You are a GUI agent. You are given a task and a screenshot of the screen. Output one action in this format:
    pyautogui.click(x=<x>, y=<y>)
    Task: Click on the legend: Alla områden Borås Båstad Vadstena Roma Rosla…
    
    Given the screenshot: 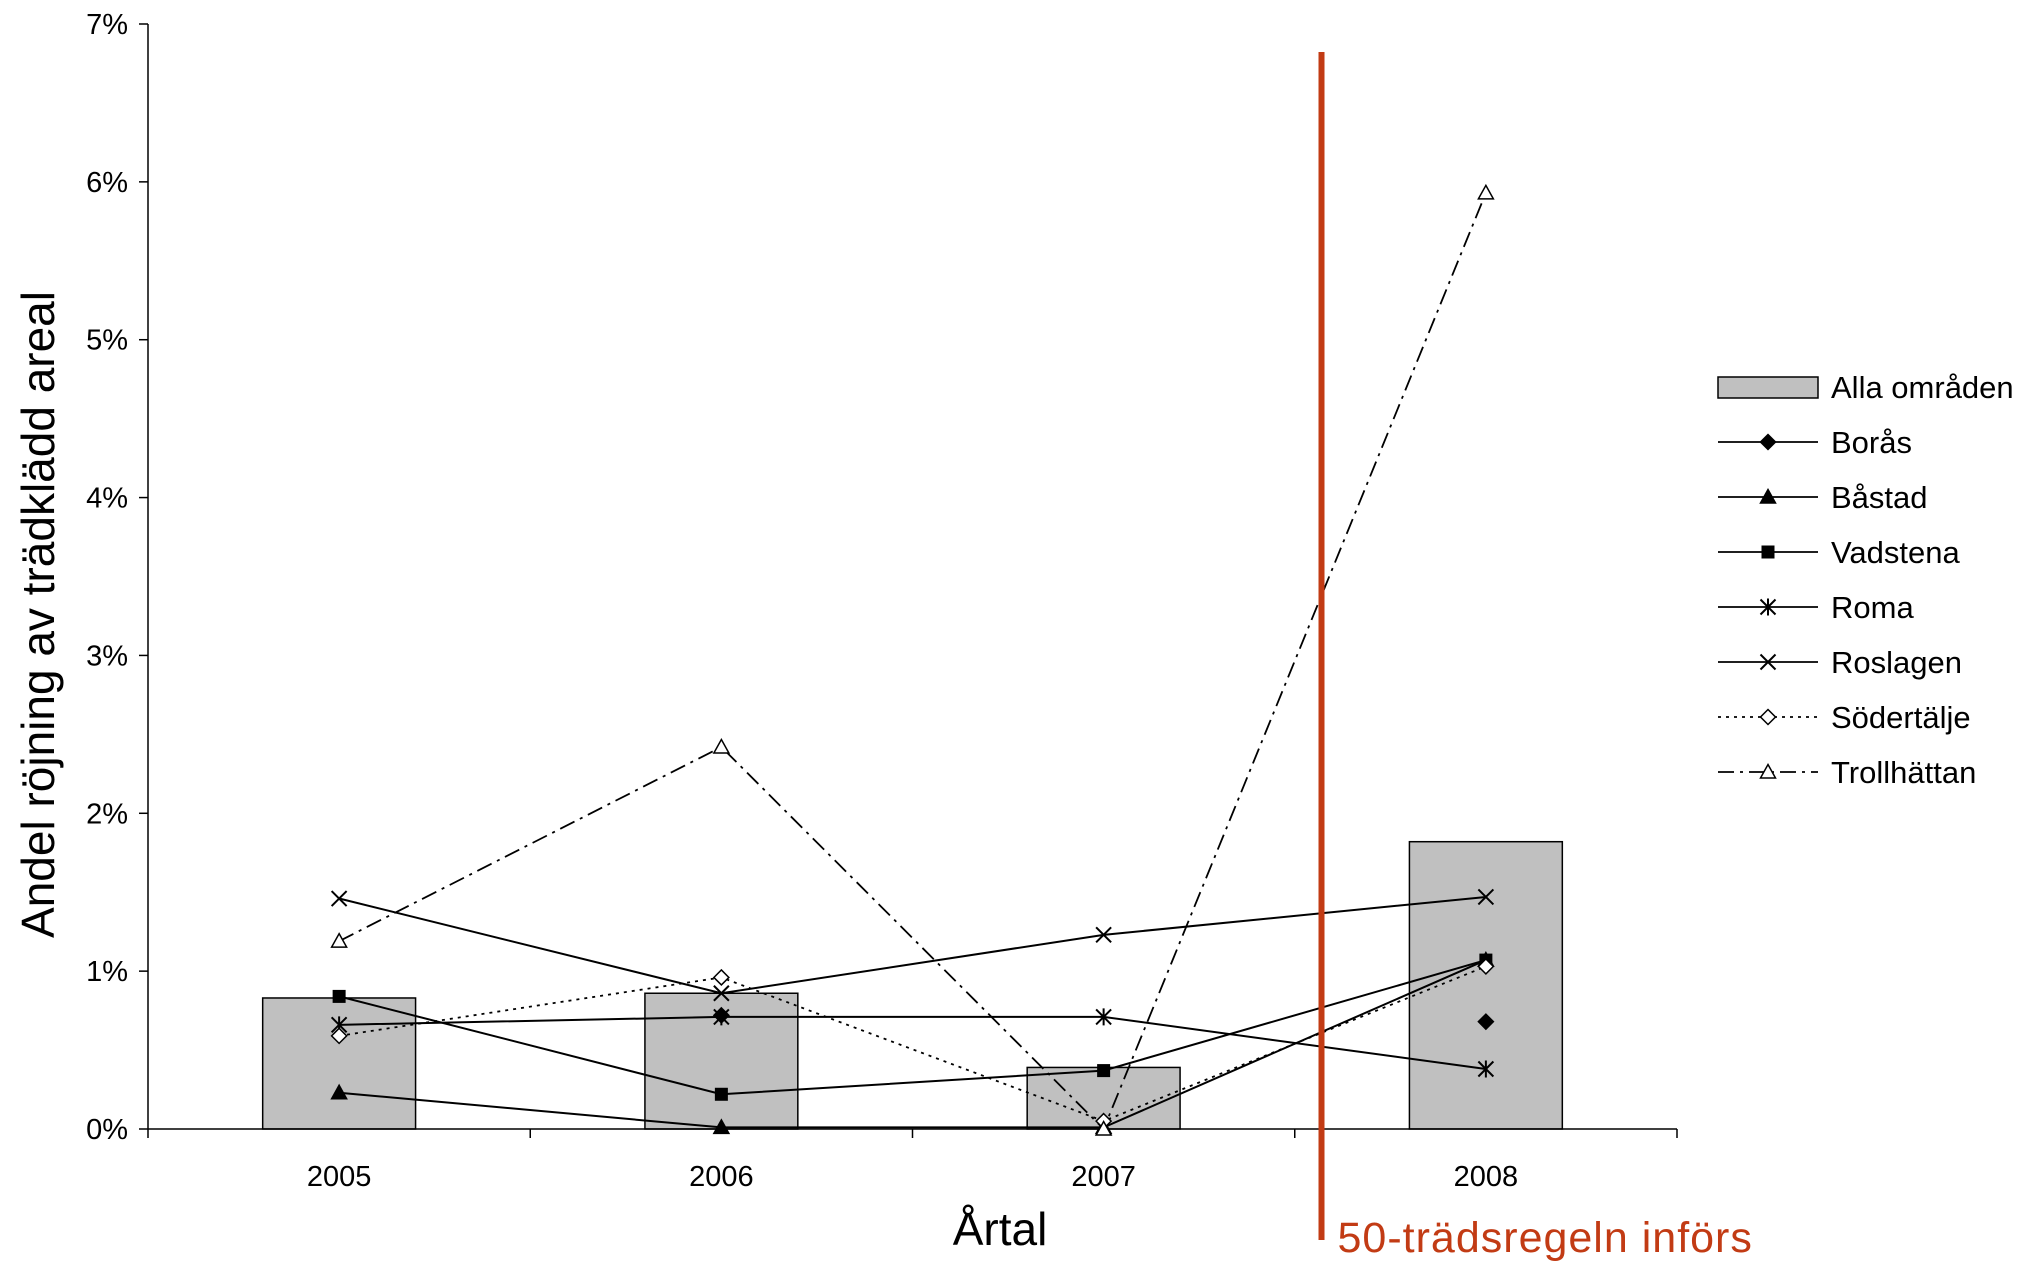 What is the action you would take?
    pyautogui.click(x=1865, y=580)
    